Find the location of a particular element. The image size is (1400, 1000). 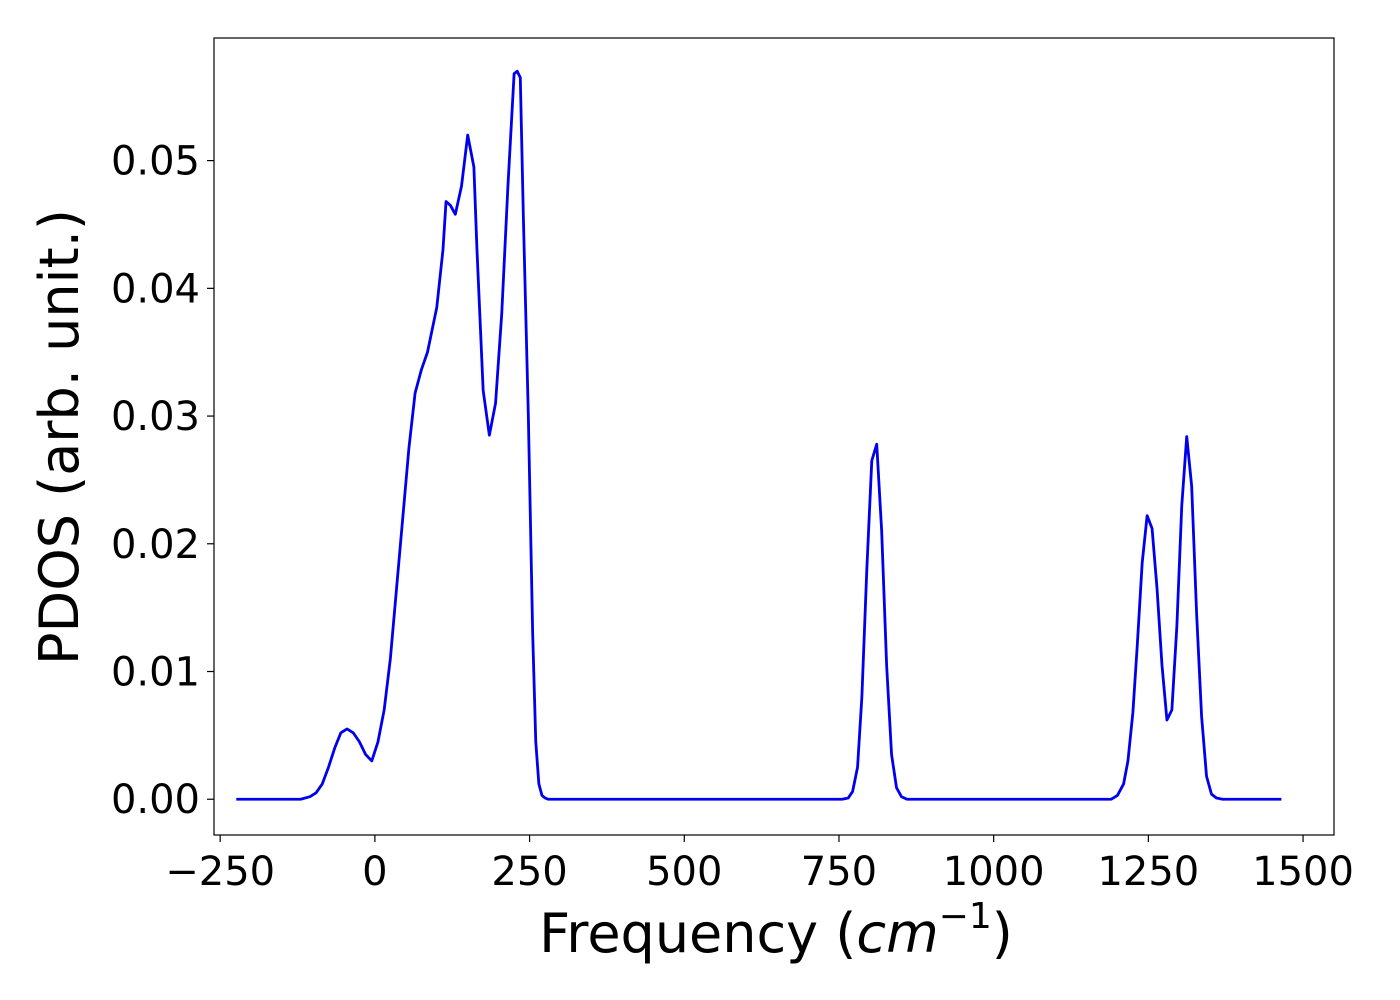

y-tick-label: 0.04 is located at coordinates (155, 289).